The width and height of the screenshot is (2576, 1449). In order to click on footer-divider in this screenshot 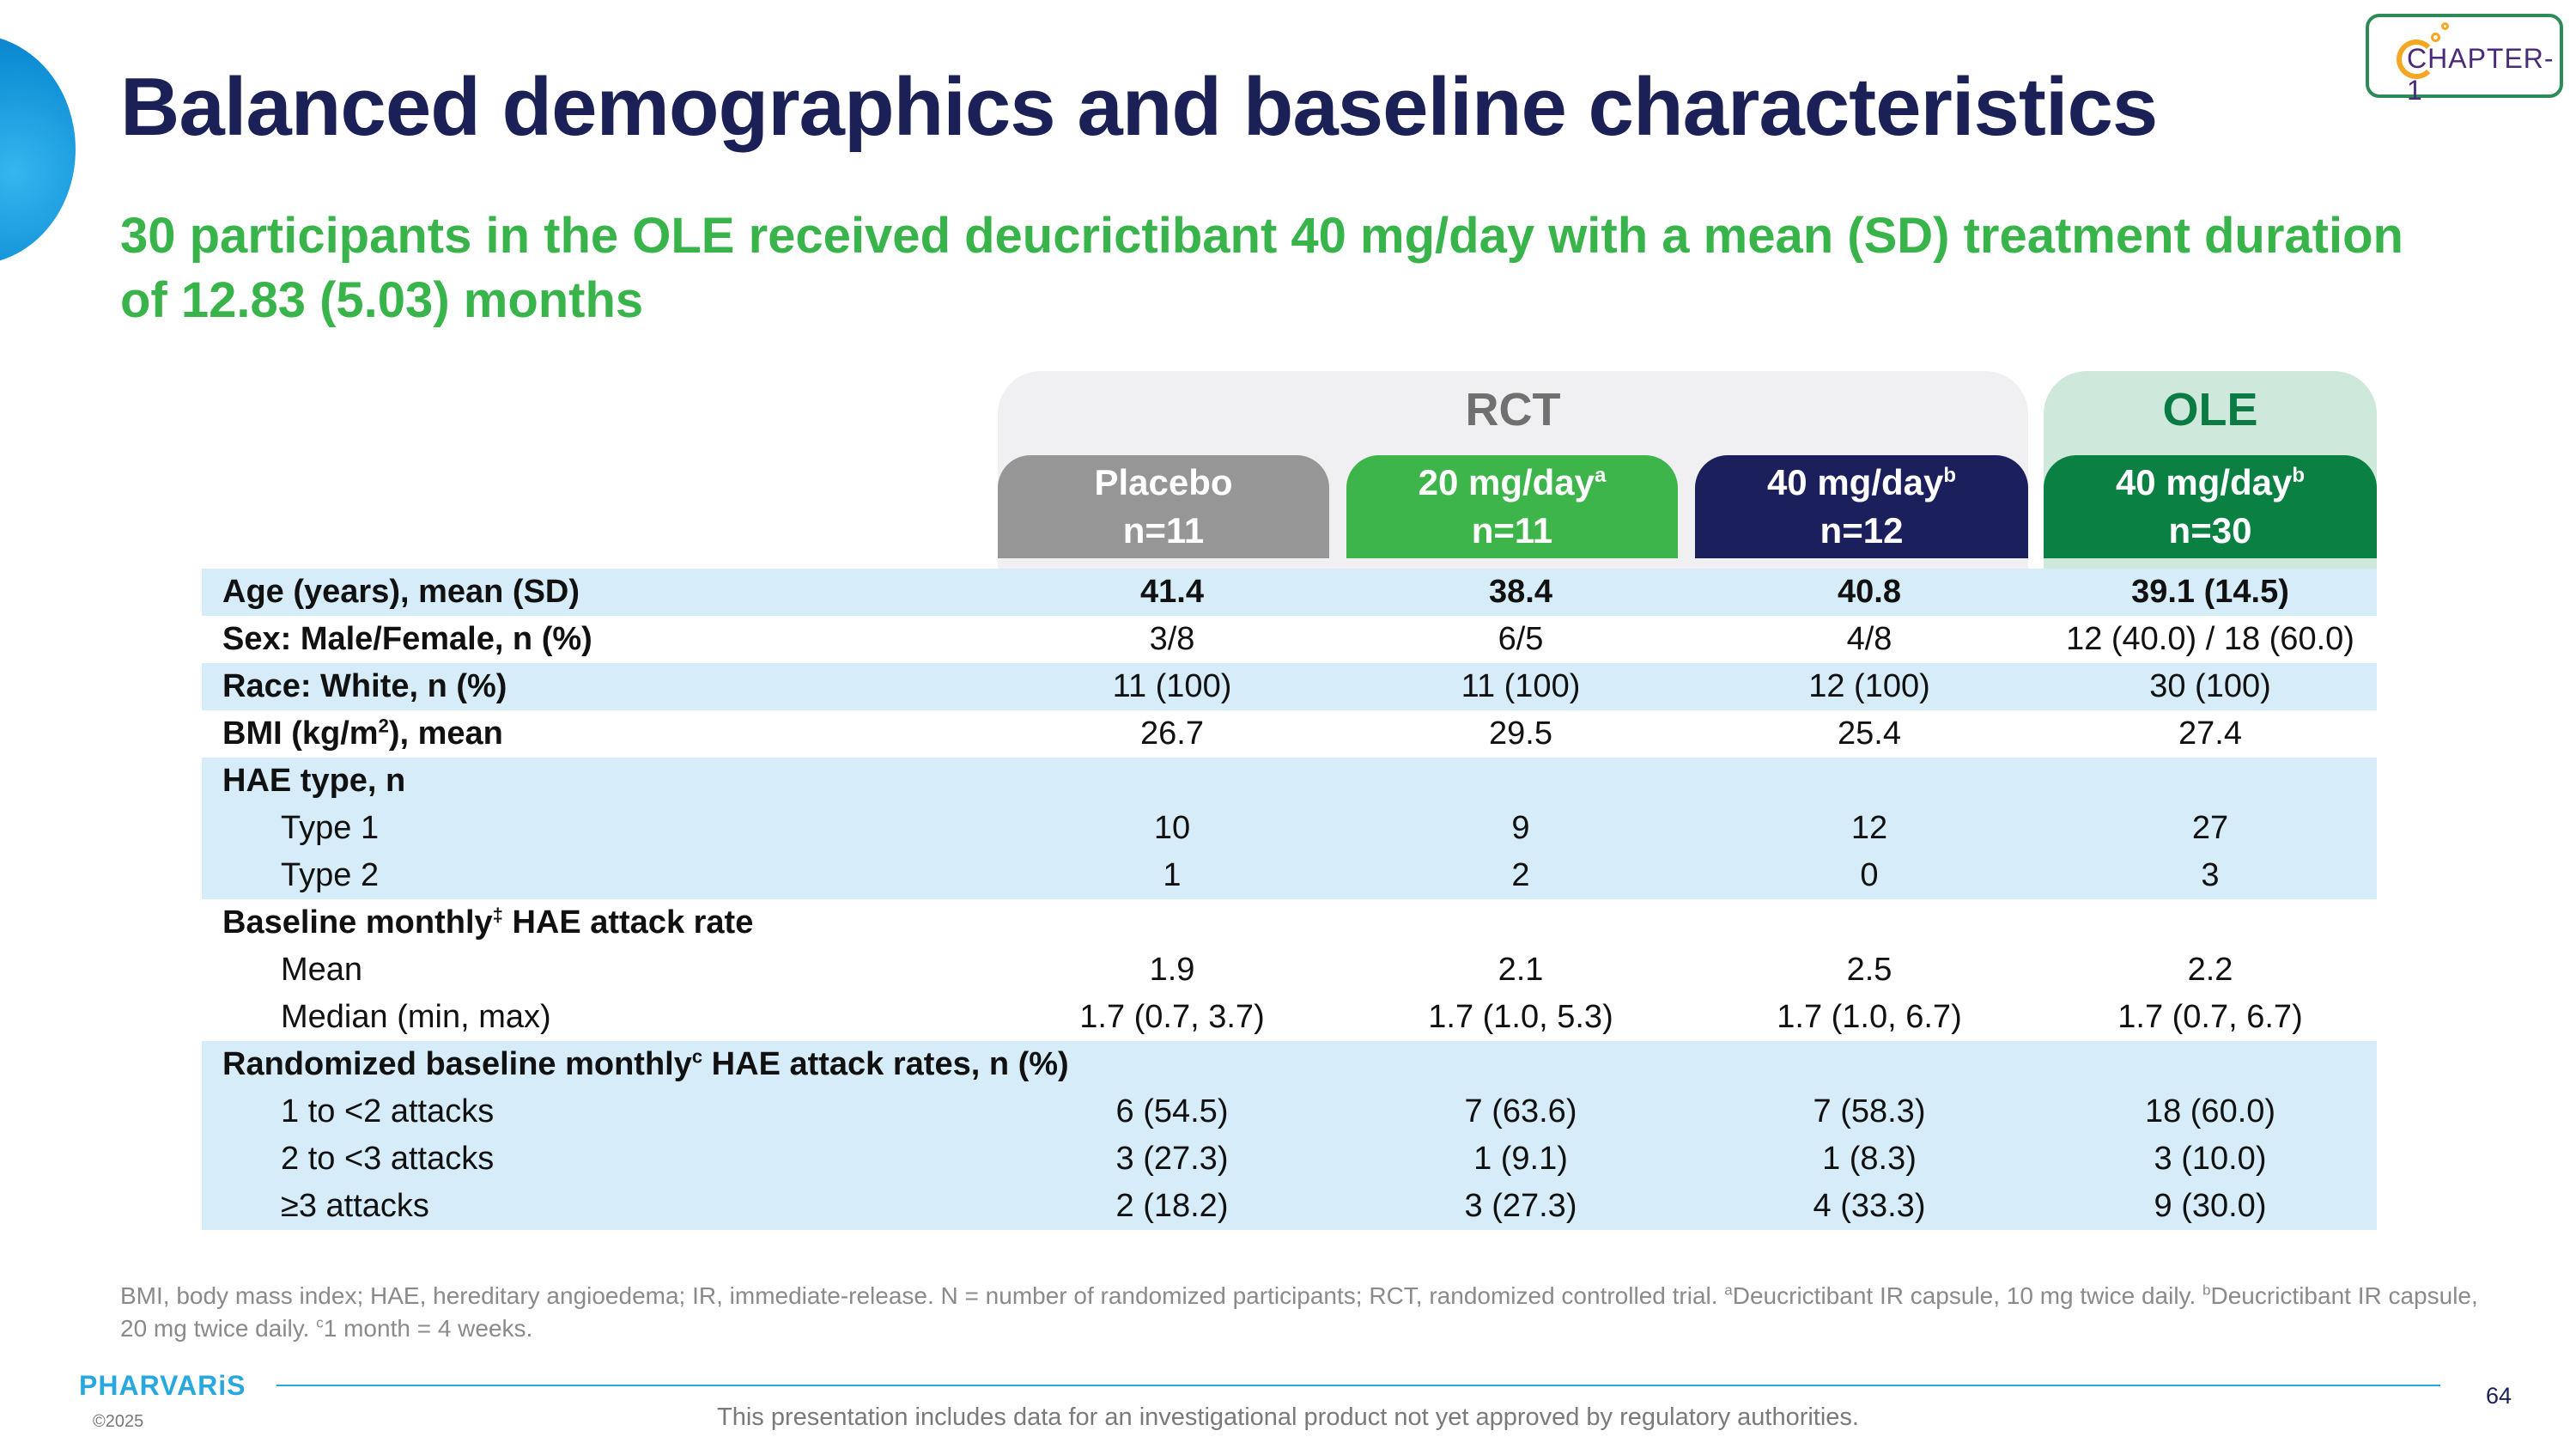, I will do `click(1358, 1385)`.